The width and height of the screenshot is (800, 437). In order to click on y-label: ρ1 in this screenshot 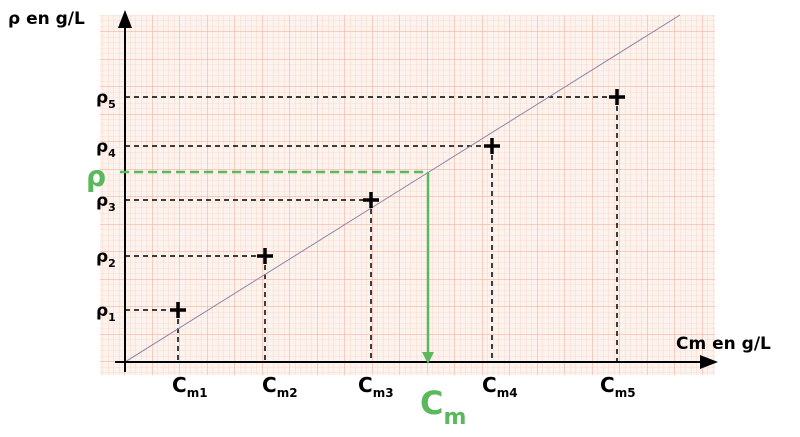, I will do `click(106, 312)`.